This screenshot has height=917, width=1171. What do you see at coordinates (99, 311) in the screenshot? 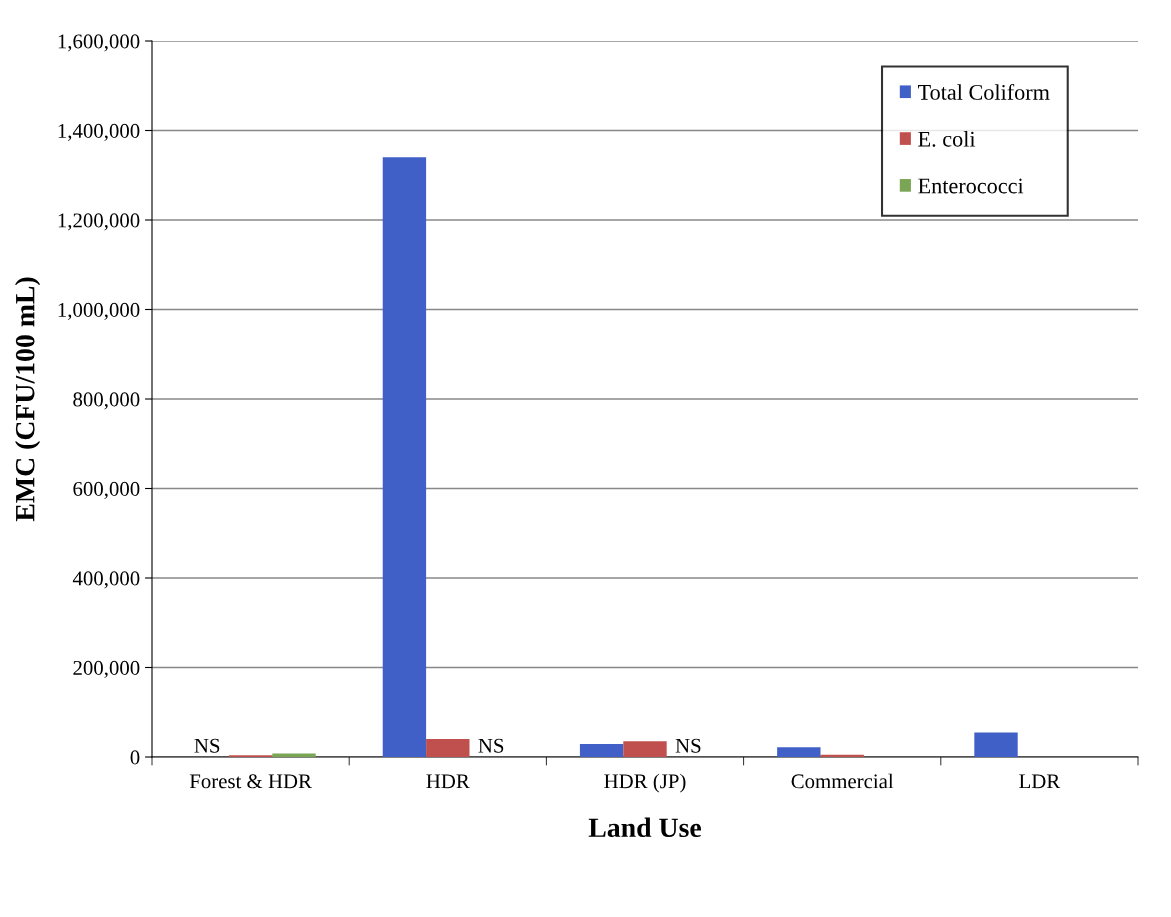
I see `y-tick-label: 1,000,000` at bounding box center [99, 311].